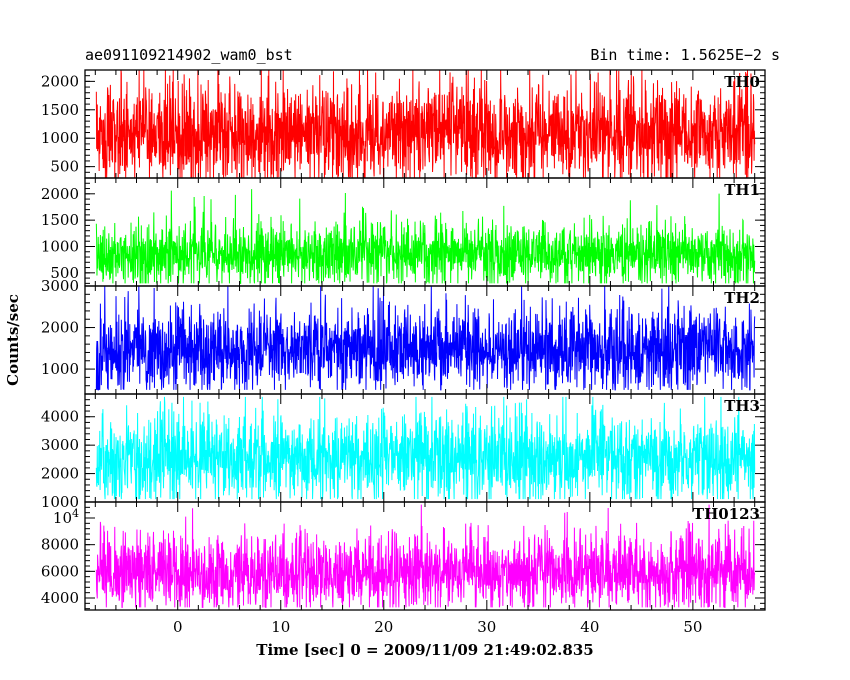  I want to click on panel-label-th0123: TH0123, so click(726, 514).